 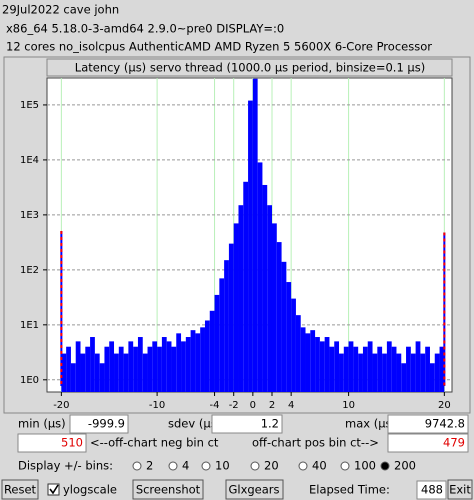 What do you see at coordinates (222, 466) in the screenshot?
I see `radio-label: 10` at bounding box center [222, 466].